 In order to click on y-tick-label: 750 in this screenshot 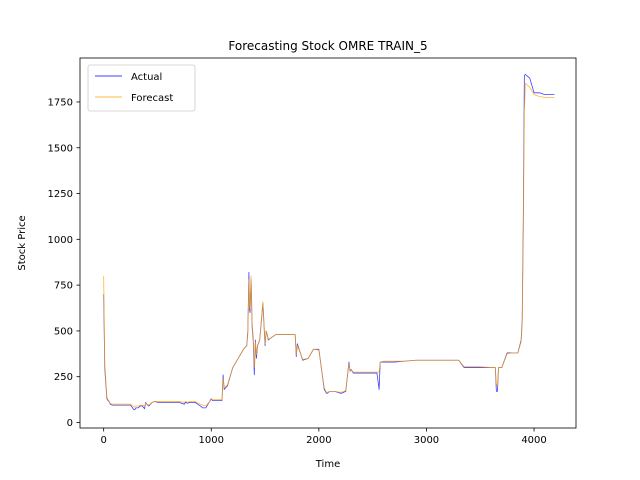, I will do `click(63, 286)`.